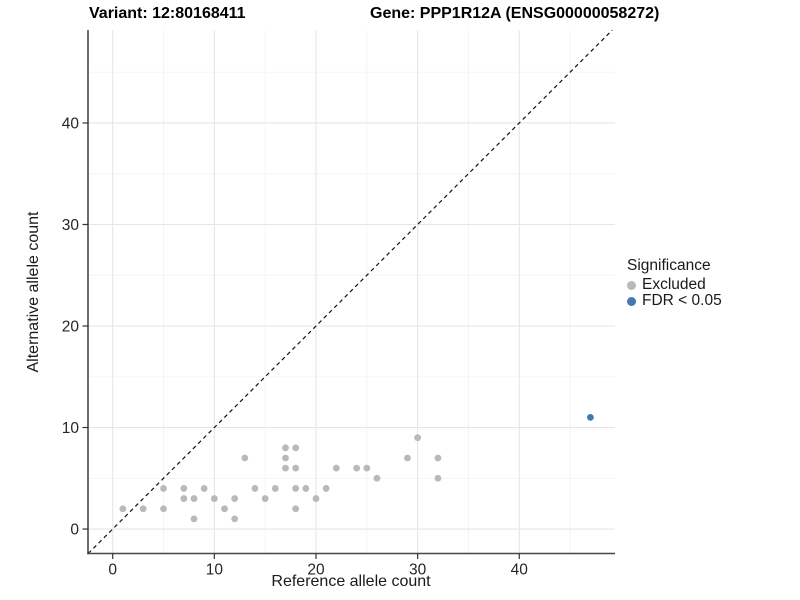 The height and width of the screenshot is (600, 800). I want to click on legend: Significance Excluded FDR < 0.05, so click(674, 283).